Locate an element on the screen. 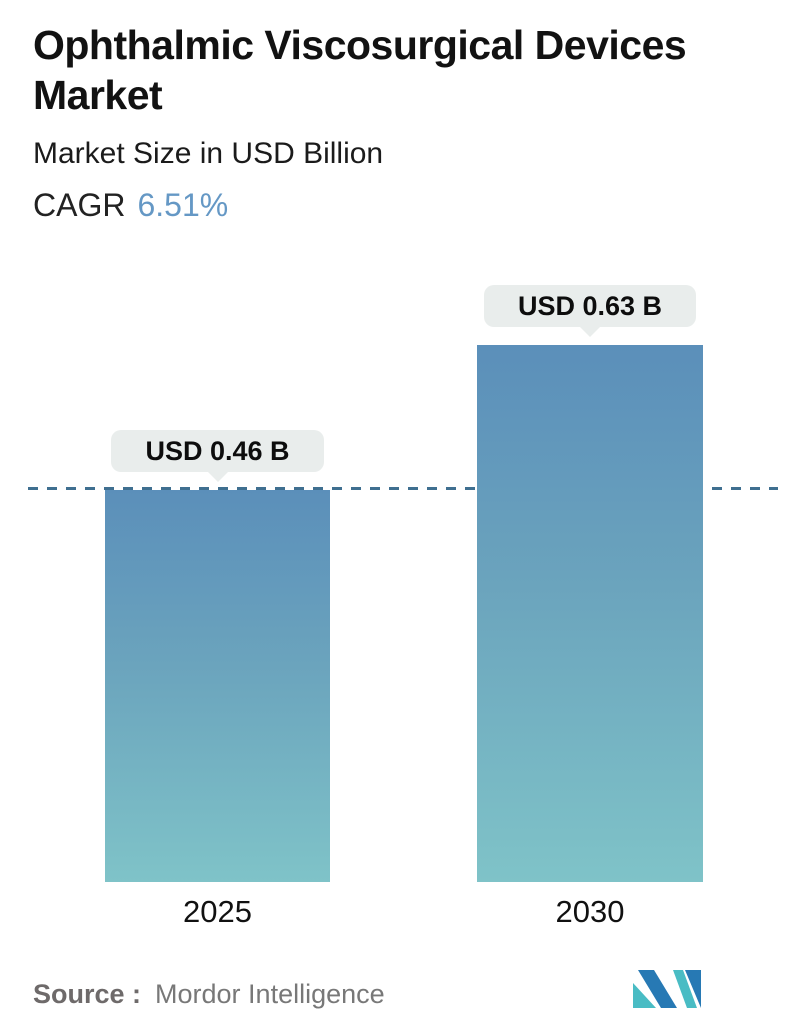  axis-label-2030: 2030 is located at coordinates (590, 911).